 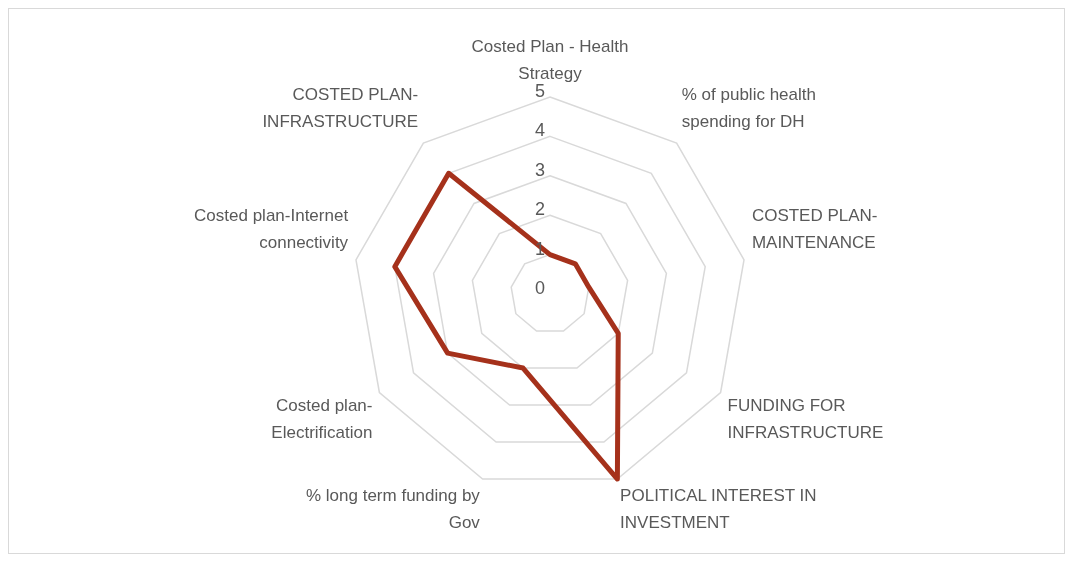 I want to click on y-tick-label: 5, so click(x=540, y=91).